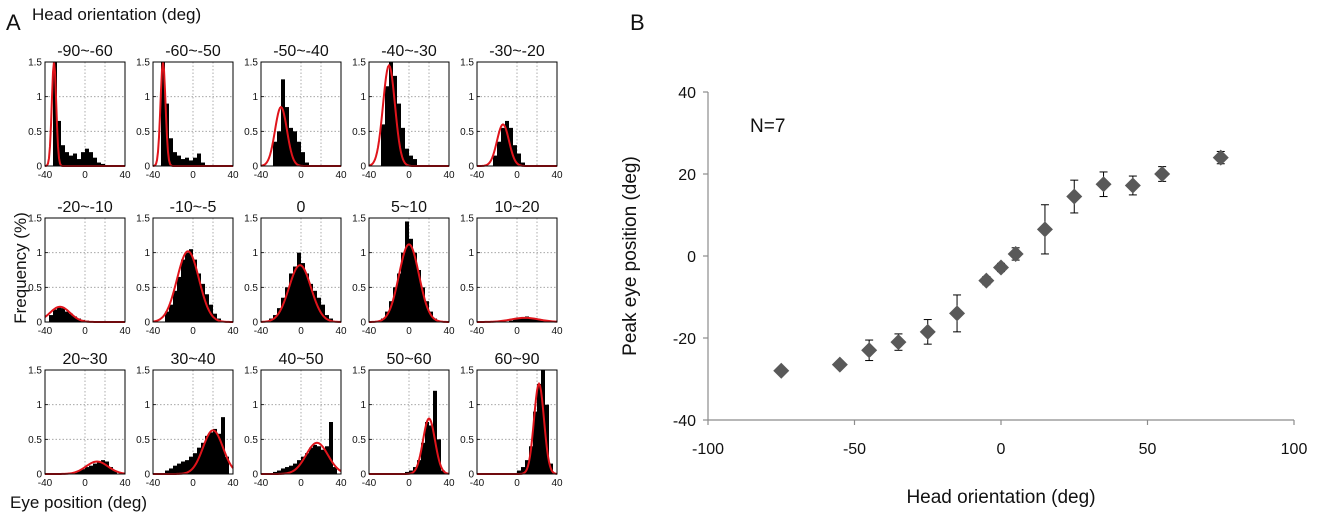 The height and width of the screenshot is (517, 1319). I want to click on histogram-subplot: -10~-500.511.5-40 0 40, so click(187, 268).